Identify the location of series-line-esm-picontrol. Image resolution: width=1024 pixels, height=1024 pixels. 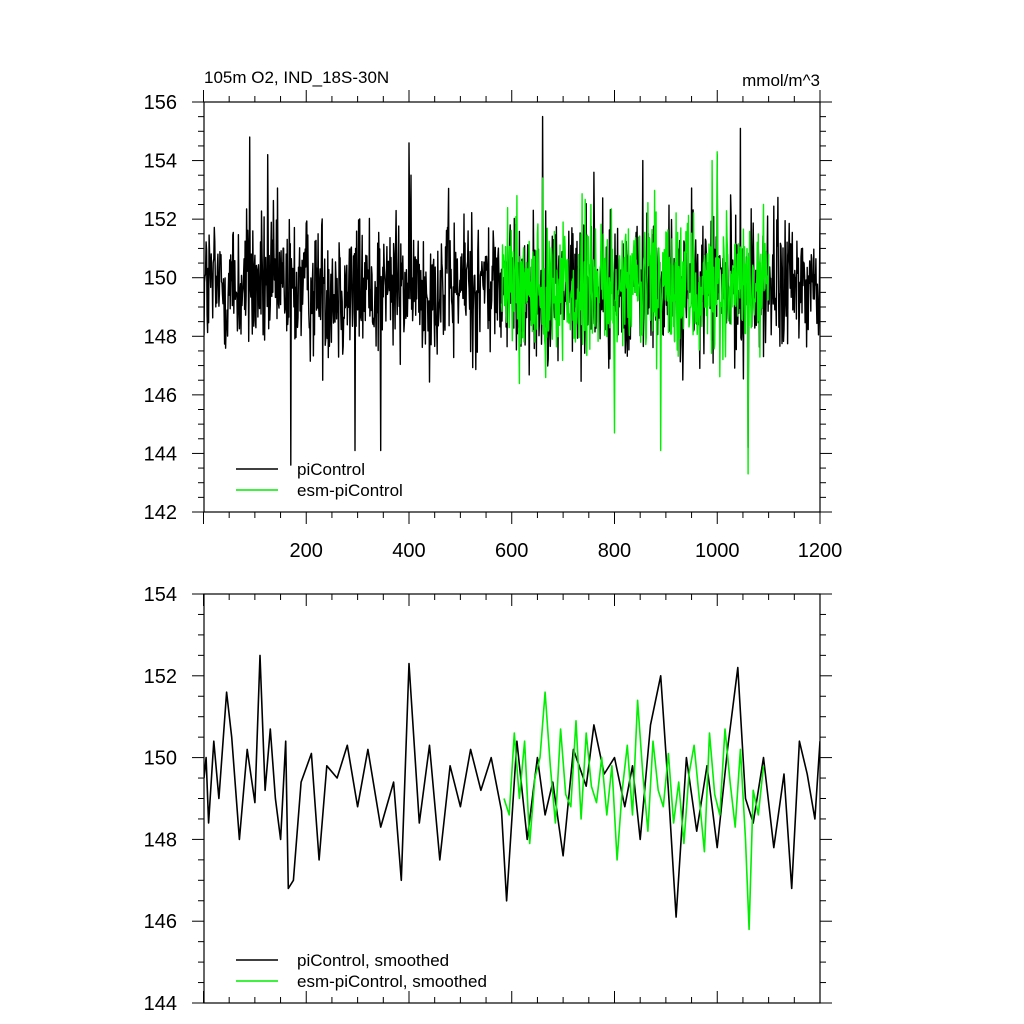
(635, 313).